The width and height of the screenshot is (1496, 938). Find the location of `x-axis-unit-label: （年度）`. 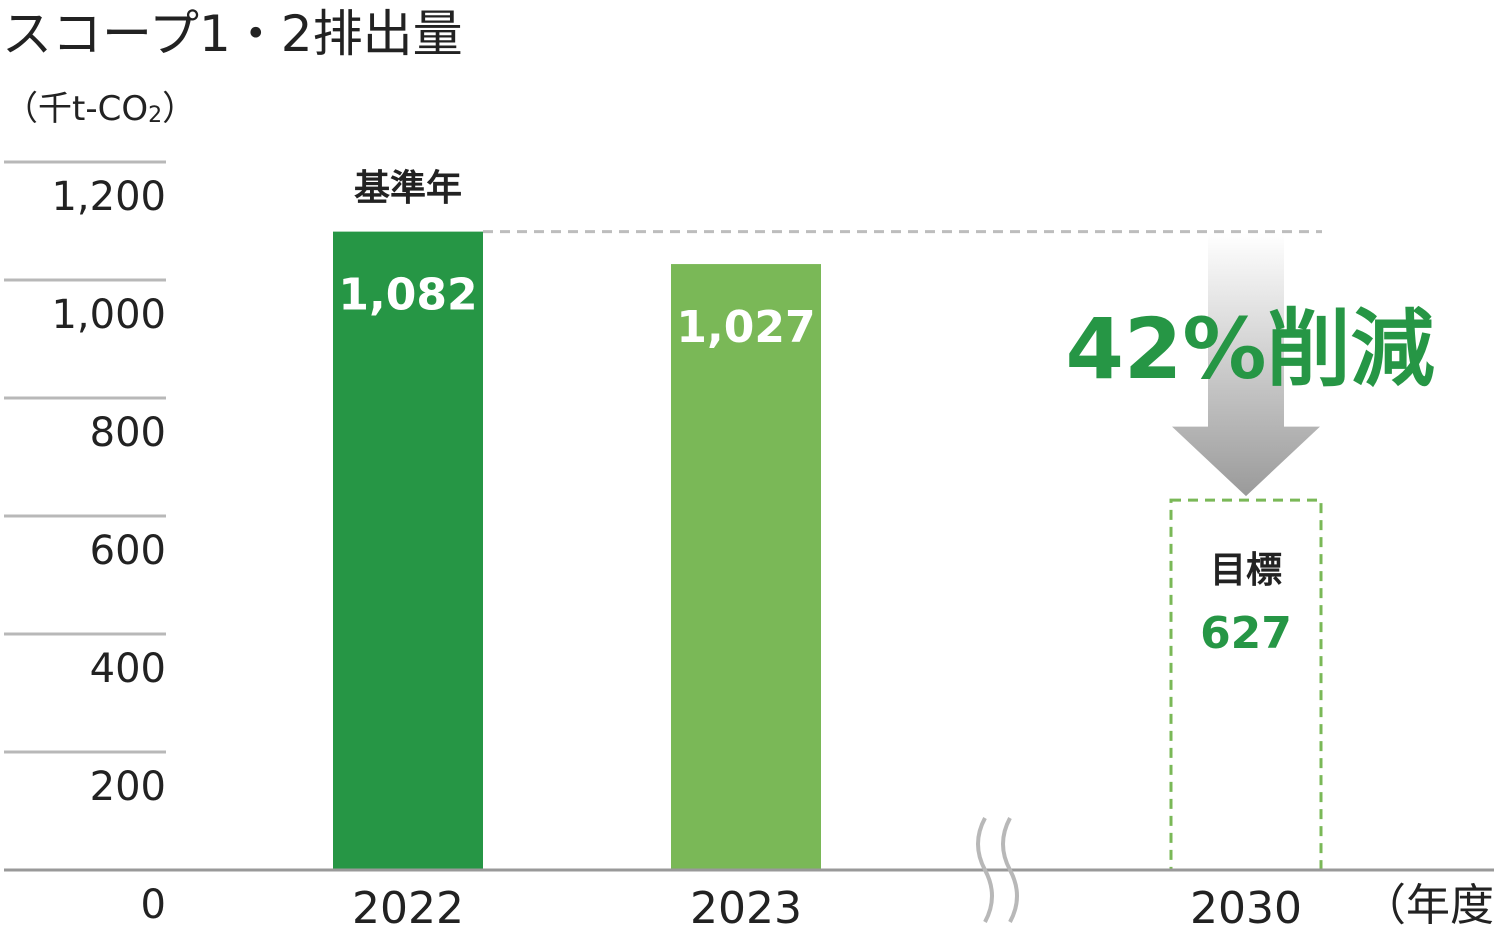

x-axis-unit-label: （年度） is located at coordinates (1429, 905).